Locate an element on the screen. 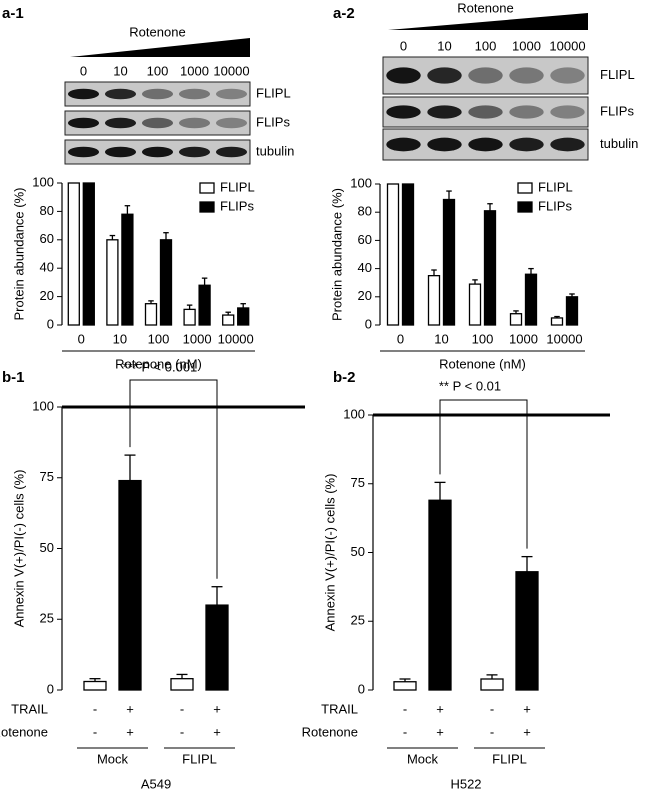 The width and height of the screenshot is (648, 793). legend-label: FLIPL is located at coordinates (237, 186).